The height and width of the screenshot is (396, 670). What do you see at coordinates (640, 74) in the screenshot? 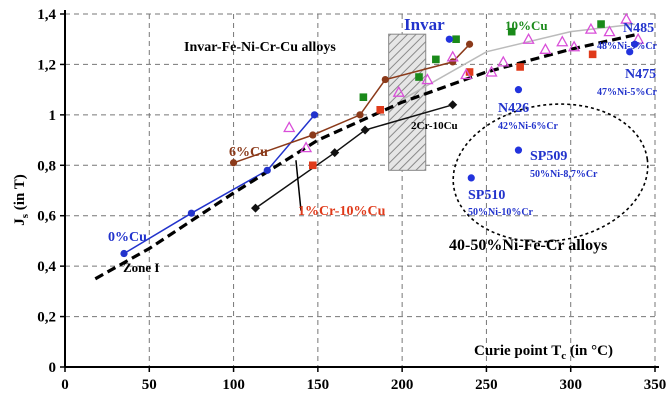
I see `n475-label: N475` at bounding box center [640, 74].